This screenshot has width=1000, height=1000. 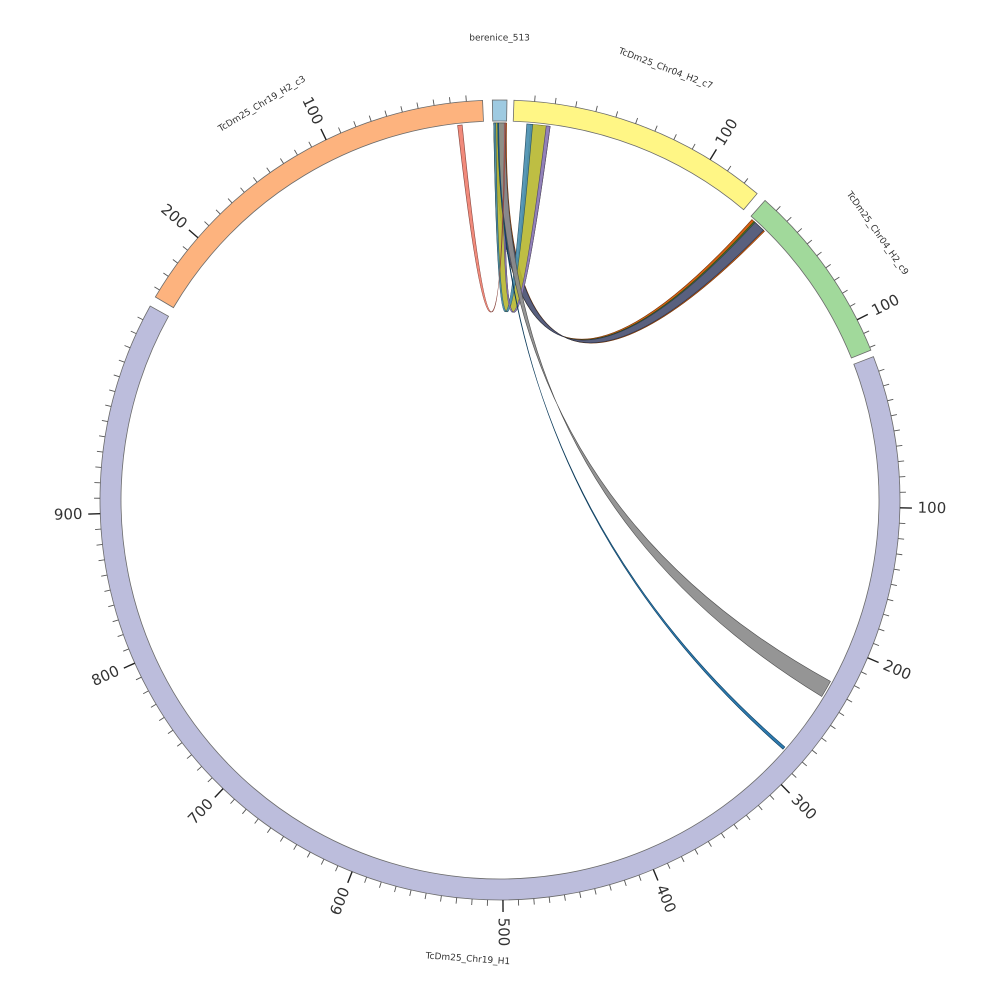 What do you see at coordinates (200, 811) in the screenshot?
I see `tick-label: 700` at bounding box center [200, 811].